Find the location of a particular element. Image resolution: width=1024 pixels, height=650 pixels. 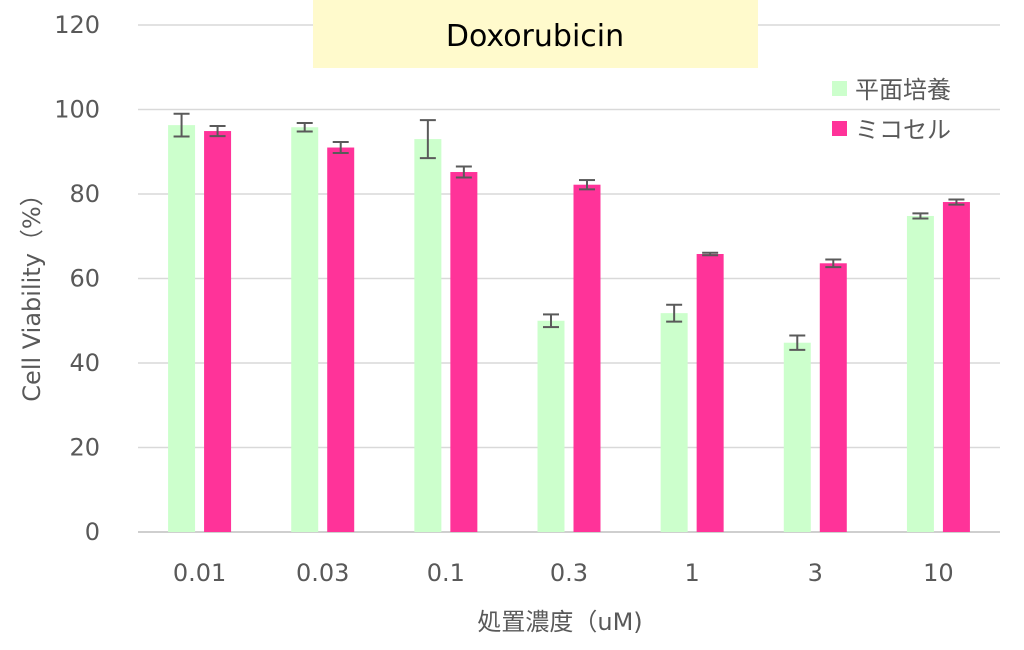

x-tick-label: 10 is located at coordinates (938, 573).